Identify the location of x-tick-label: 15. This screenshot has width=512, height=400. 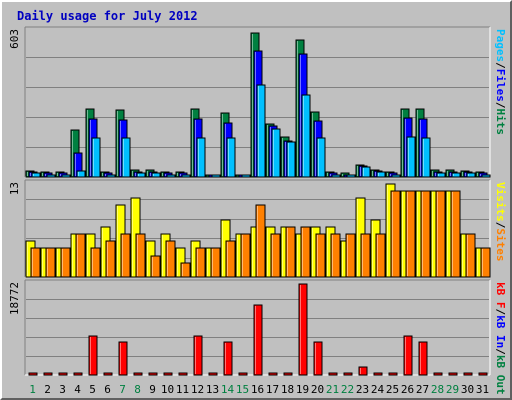
(242, 389).